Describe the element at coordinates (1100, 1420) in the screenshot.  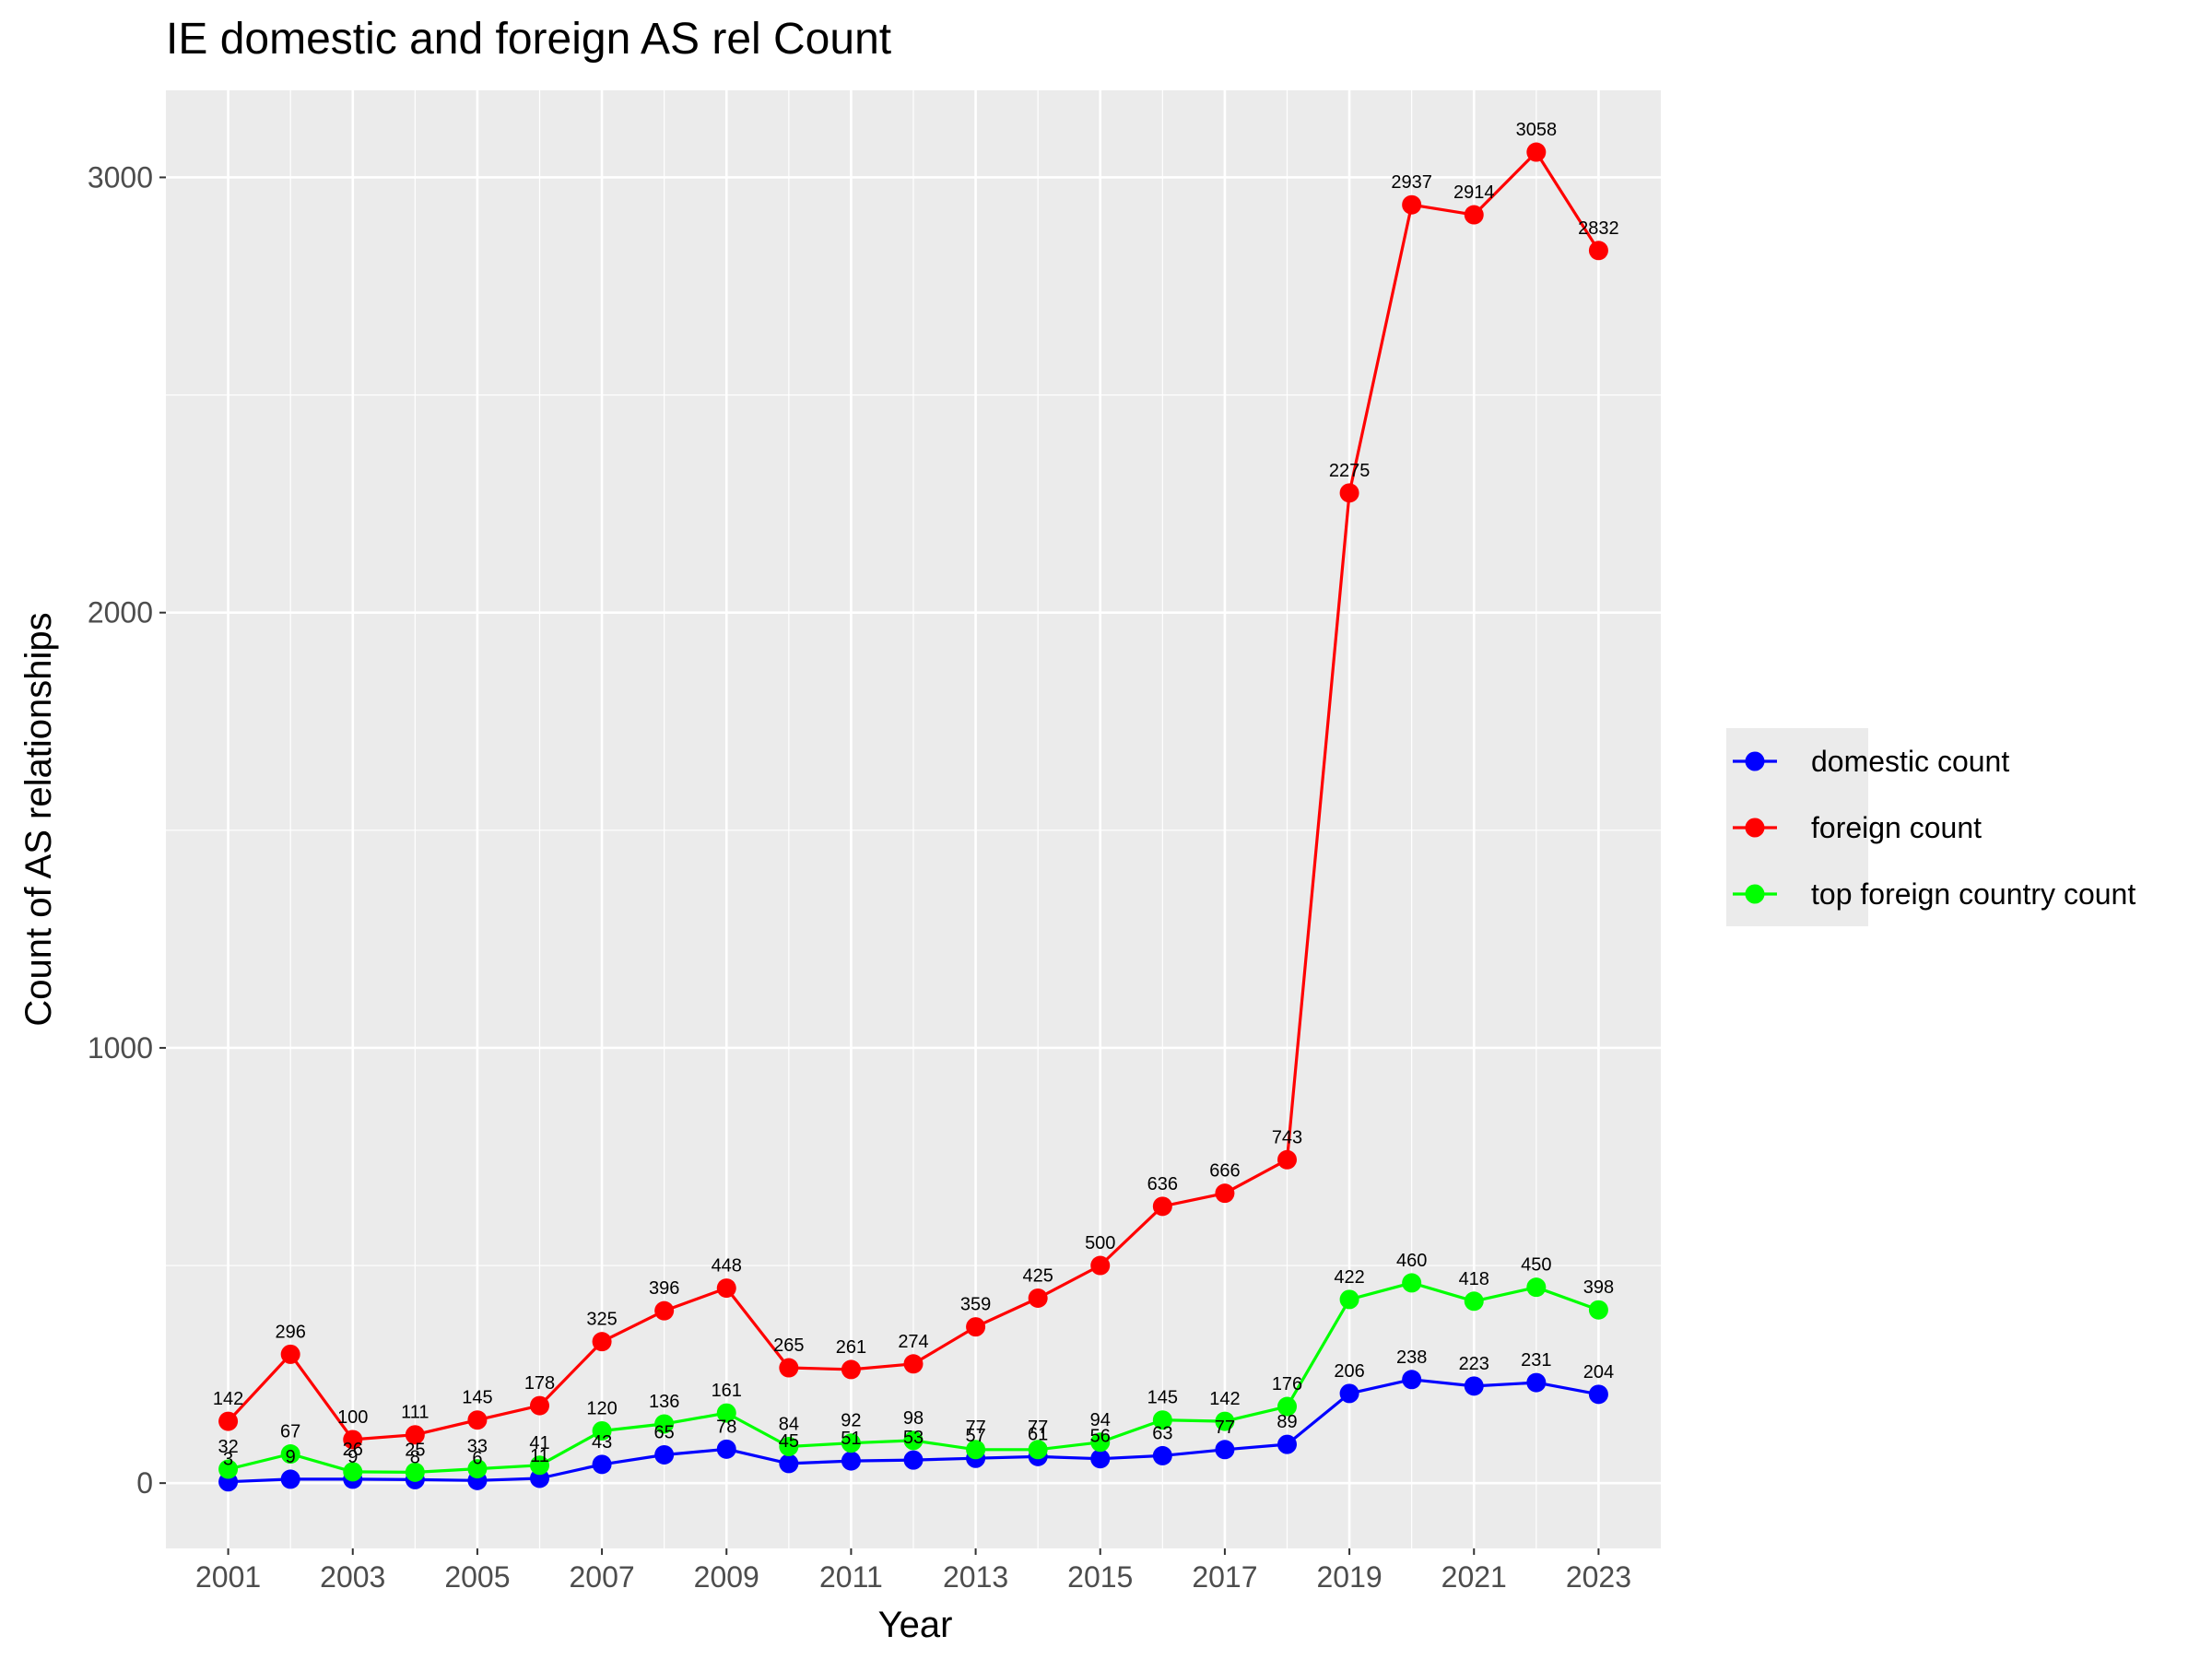
I see `series-2-data-label: 94` at that location.